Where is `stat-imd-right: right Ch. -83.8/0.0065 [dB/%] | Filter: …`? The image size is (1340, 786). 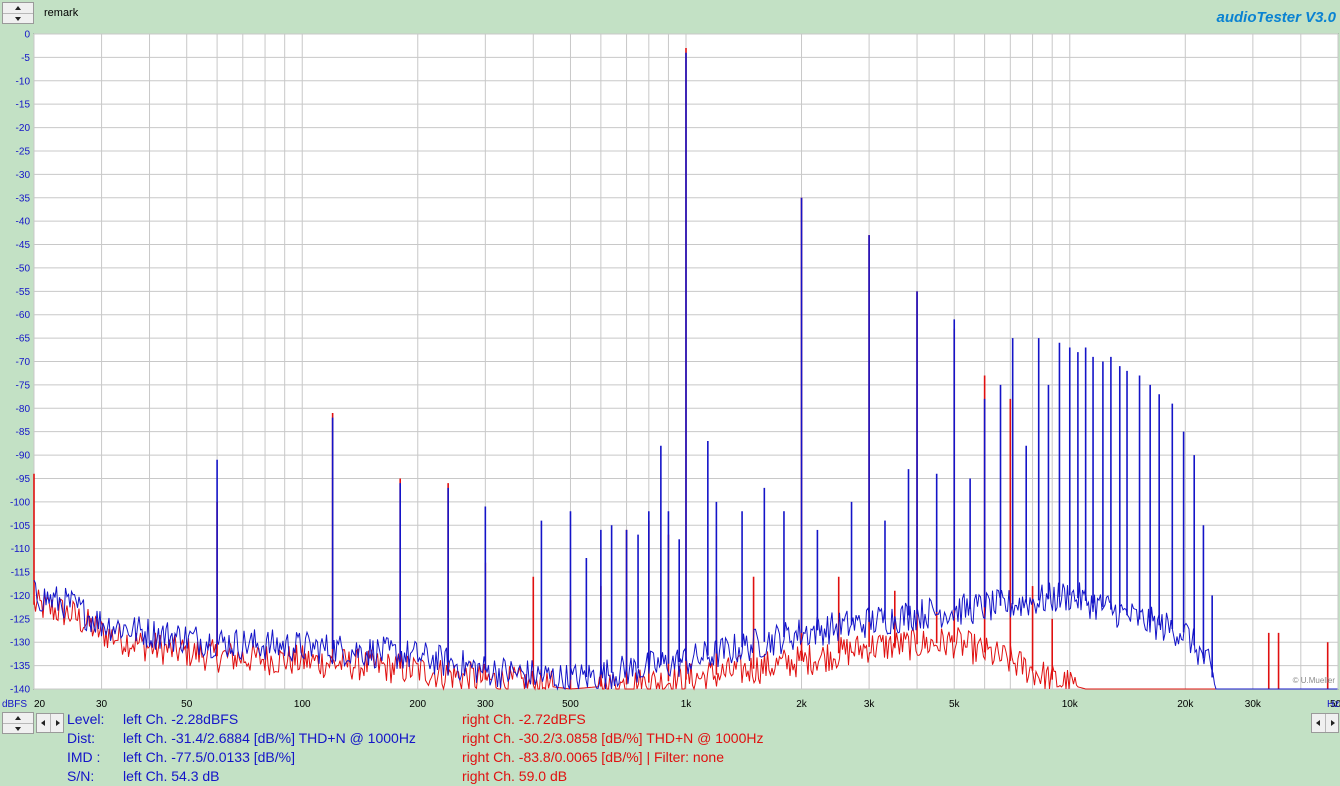 stat-imd-right: right Ch. -83.8/0.0065 [dB/%] | Filter: … is located at coordinates (593, 757).